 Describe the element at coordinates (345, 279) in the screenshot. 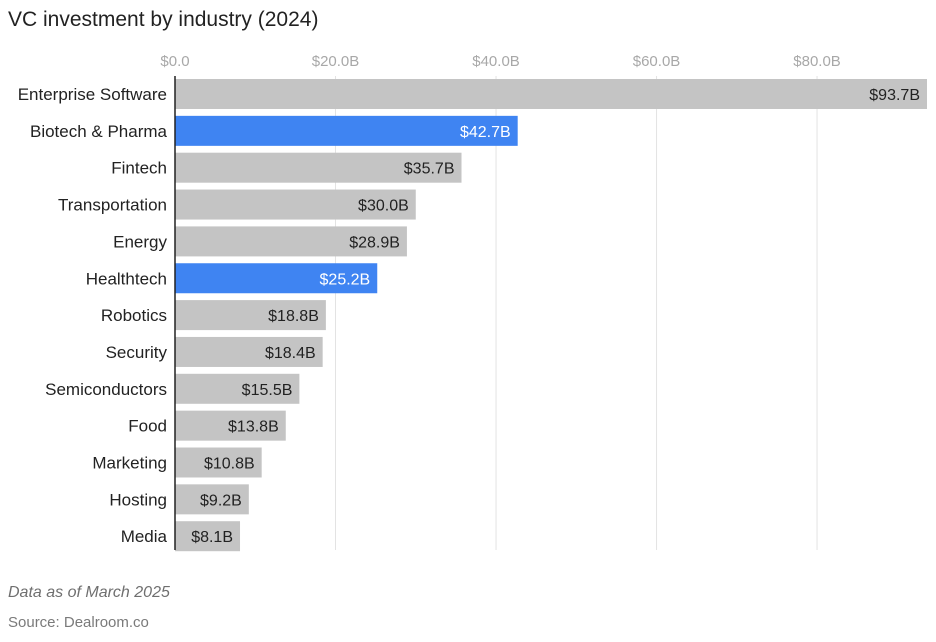

I see `value-label: $25.2B` at that location.